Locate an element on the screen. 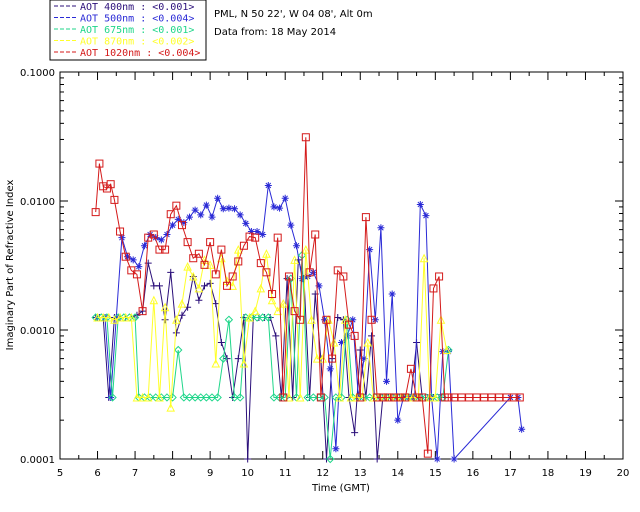 Image resolution: width=640 pixels, height=512 pixels. x-tick-label: 5 is located at coordinates (60, 473).